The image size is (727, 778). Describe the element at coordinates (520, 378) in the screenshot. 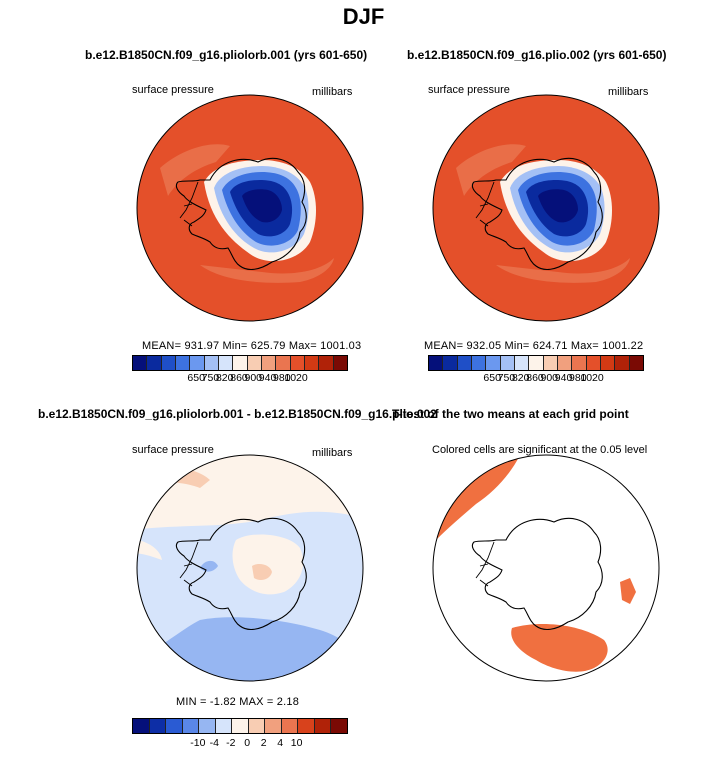

I see `colorbar-2-tick-label: 820` at that location.